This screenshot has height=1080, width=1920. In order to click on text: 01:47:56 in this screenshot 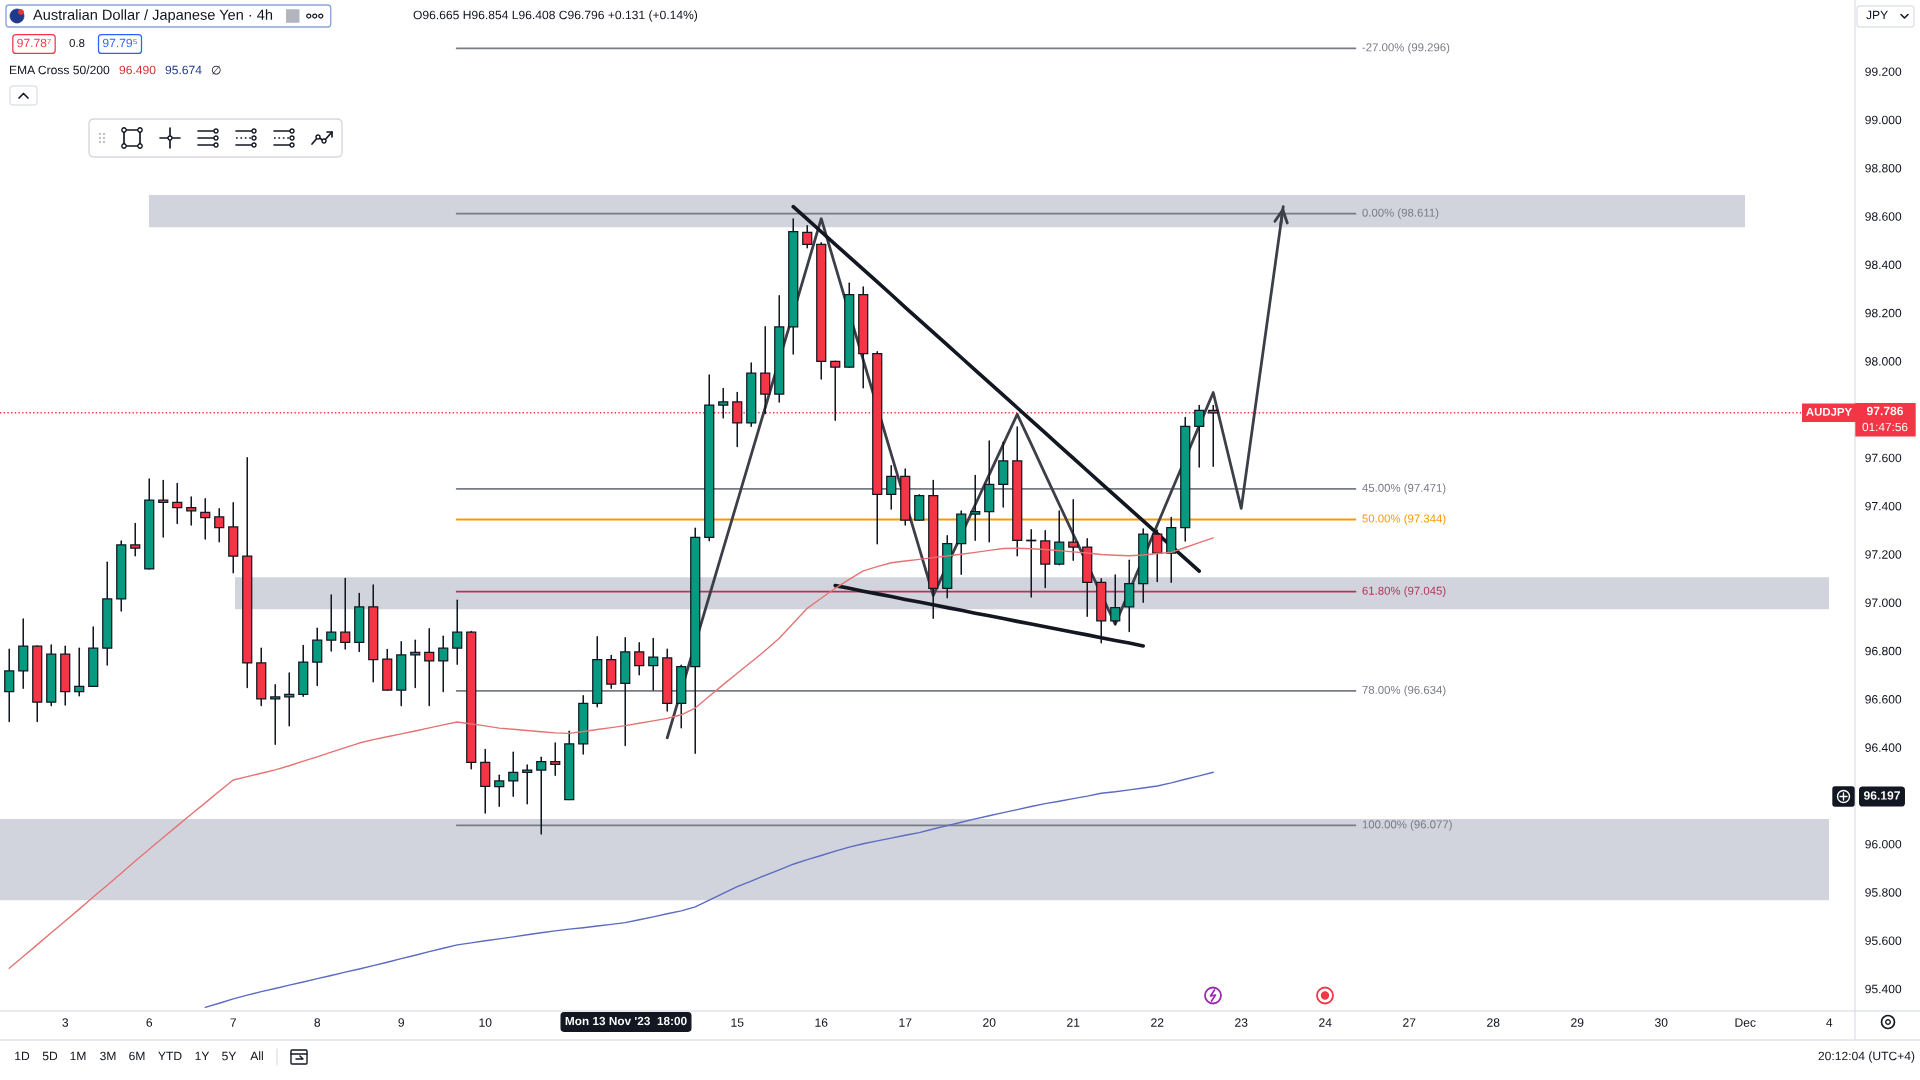, I will do `click(1885, 427)`.